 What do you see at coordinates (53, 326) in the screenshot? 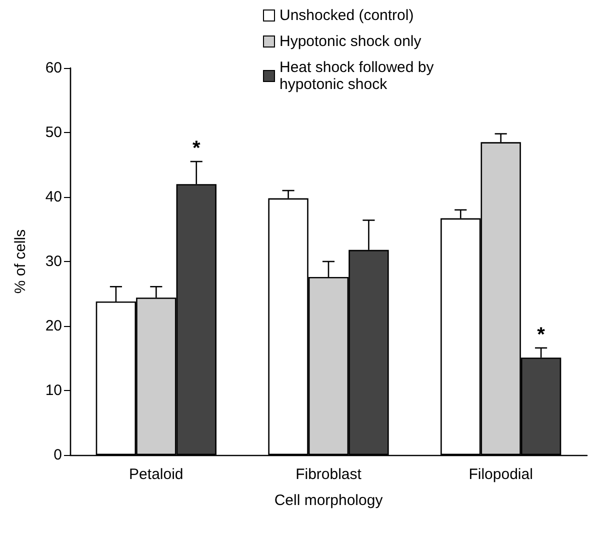
I see `y-tick-label: 20` at bounding box center [53, 326].